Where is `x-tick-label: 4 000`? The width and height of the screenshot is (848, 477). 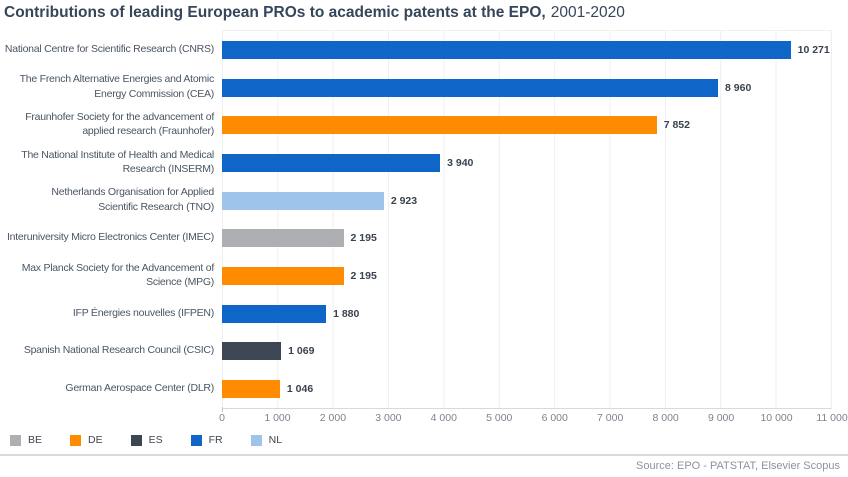 x-tick-label: 4 000 is located at coordinates (443, 418).